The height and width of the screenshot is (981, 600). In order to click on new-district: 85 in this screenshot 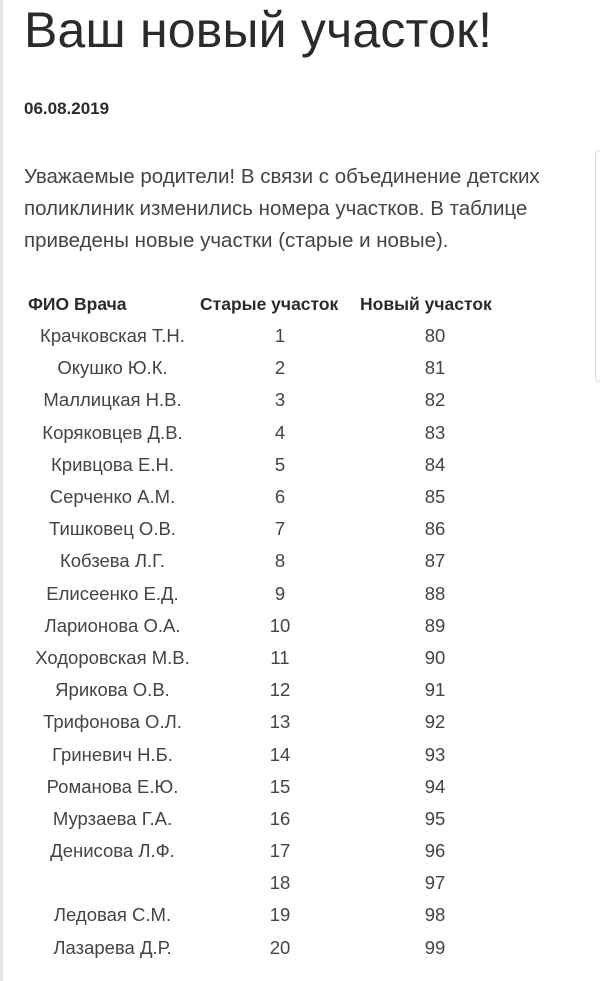, I will do `click(435, 497)`.